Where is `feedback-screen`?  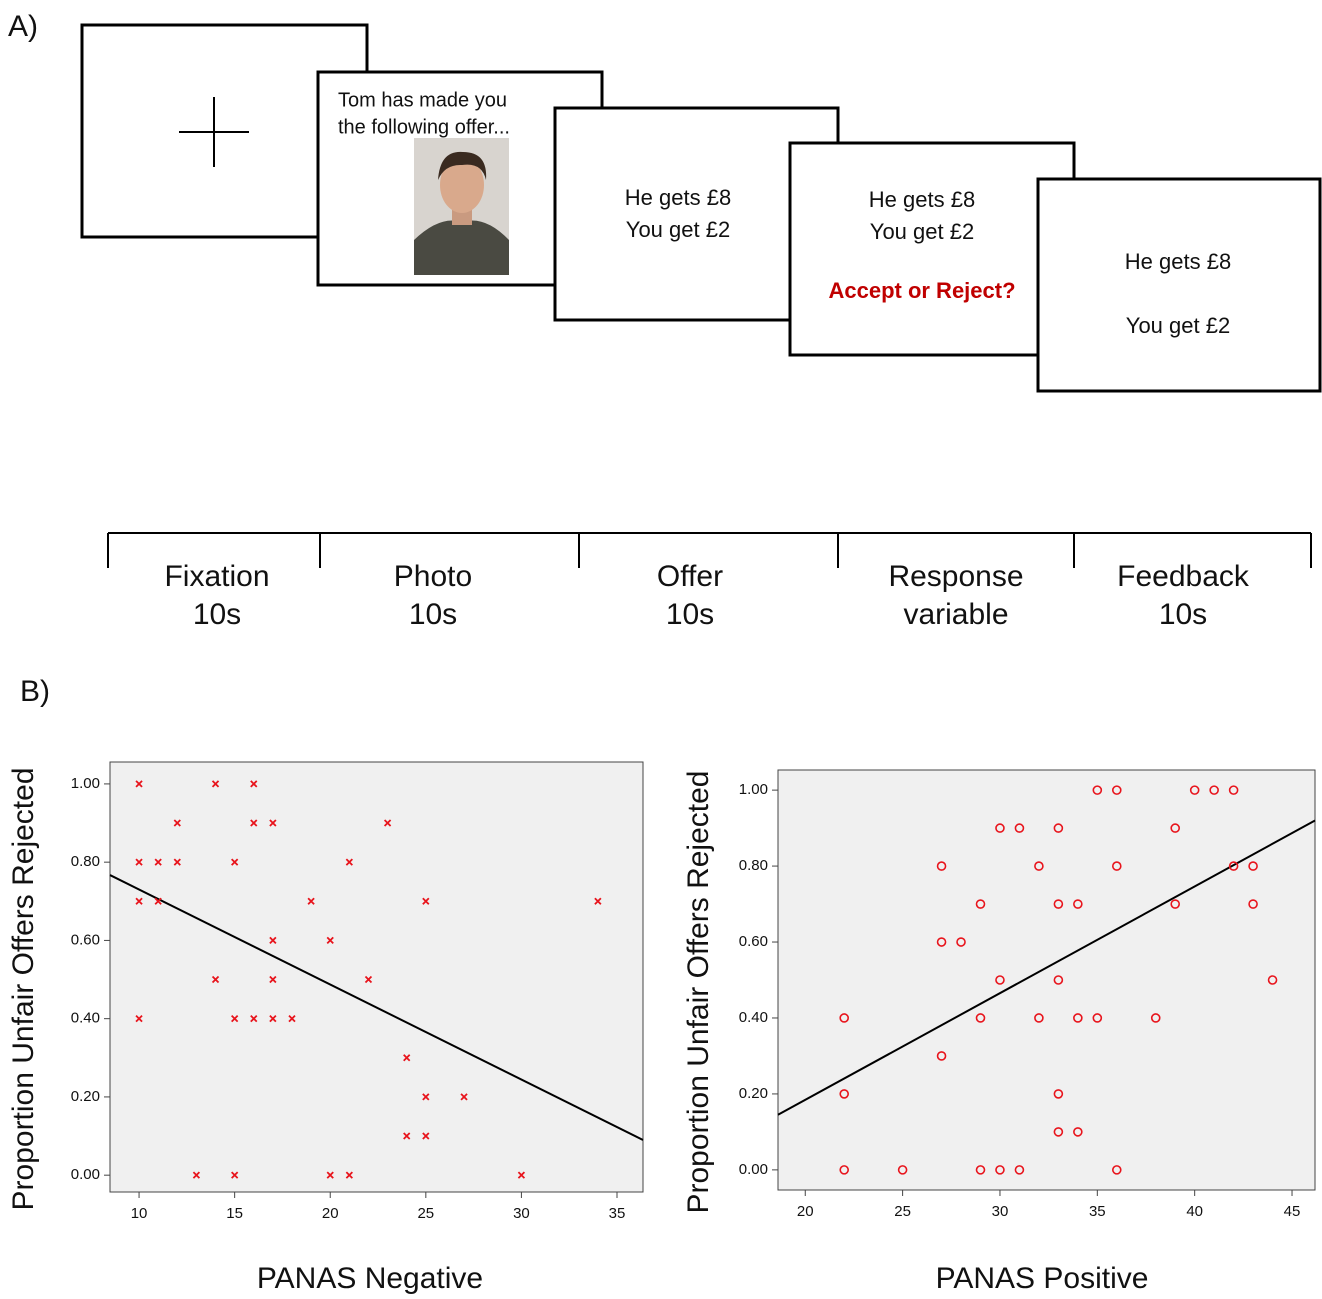 feedback-screen is located at coordinates (1179, 285).